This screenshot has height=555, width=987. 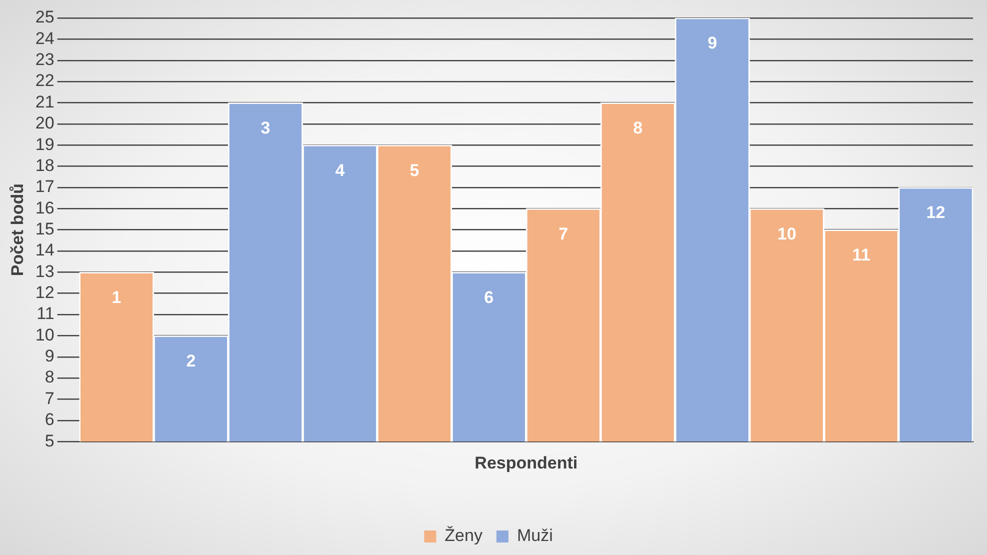 What do you see at coordinates (463, 536) in the screenshot?
I see `legend-label: Ženy` at bounding box center [463, 536].